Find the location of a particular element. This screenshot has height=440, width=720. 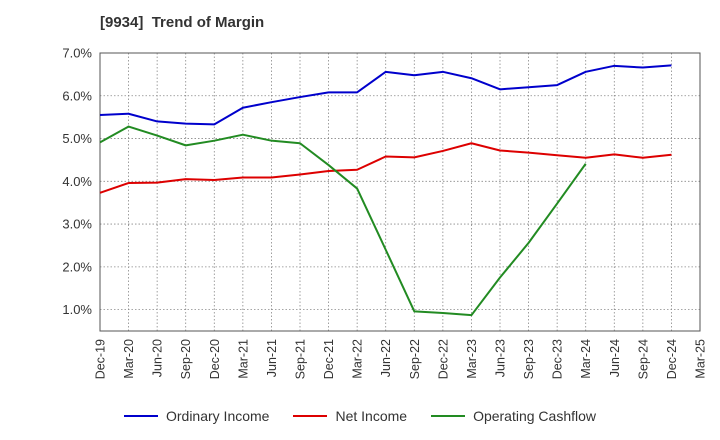

x-tick-label: Jun-22 is located at coordinates (386, 358).